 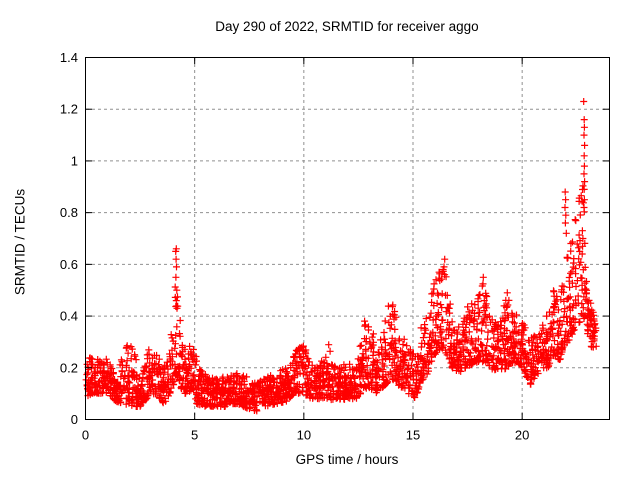 I want to click on x-tick-label: 15, so click(x=413, y=435).